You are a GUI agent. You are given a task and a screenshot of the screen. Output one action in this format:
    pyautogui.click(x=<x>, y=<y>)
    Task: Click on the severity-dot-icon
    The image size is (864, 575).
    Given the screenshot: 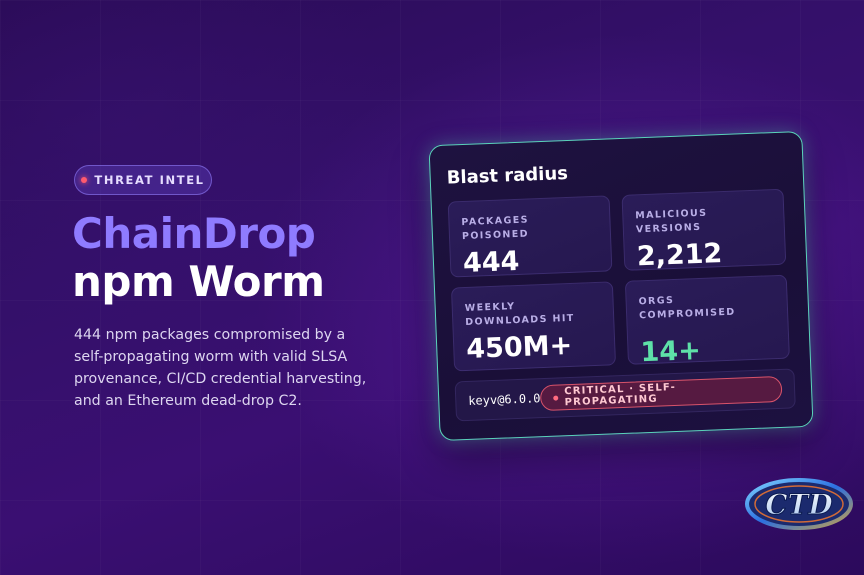 What is the action you would take?
    pyautogui.click(x=556, y=397)
    